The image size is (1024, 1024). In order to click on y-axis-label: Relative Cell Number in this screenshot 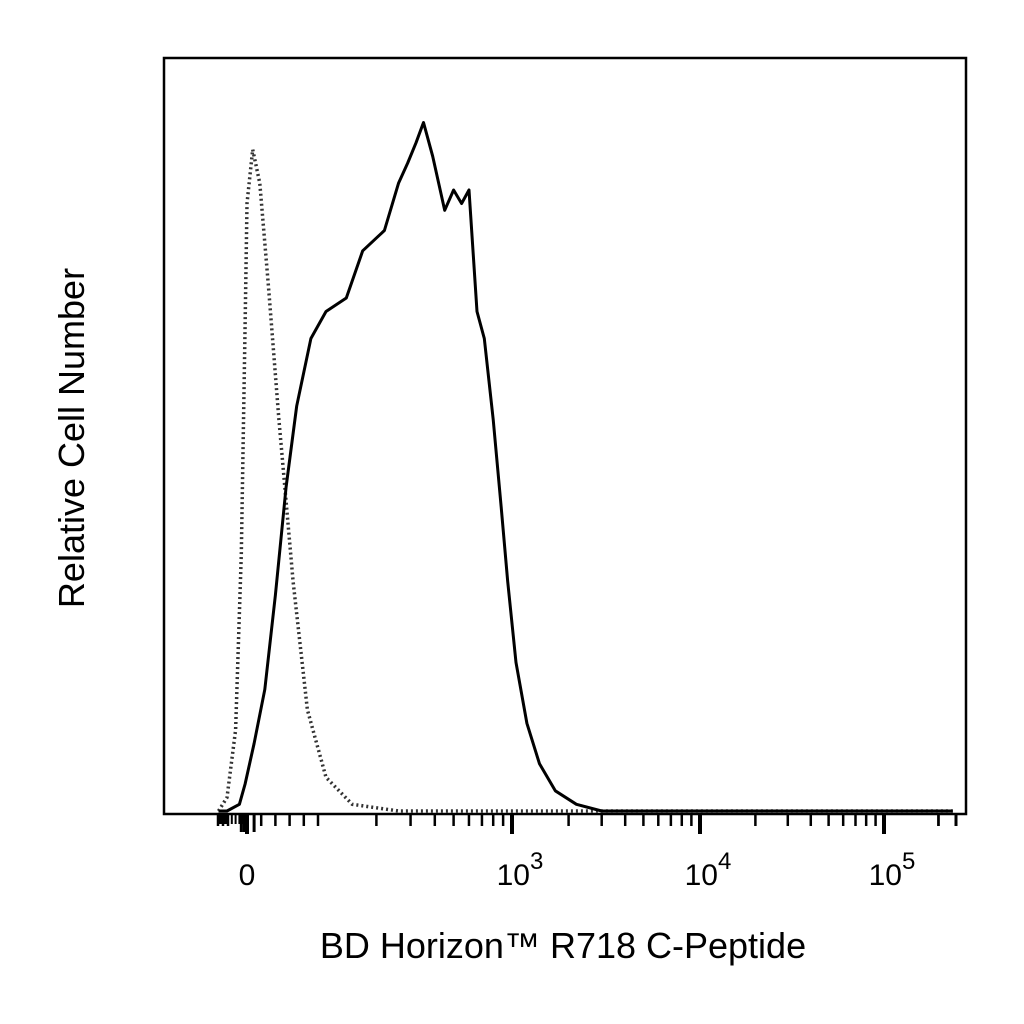, I will do `click(71, 438)`.